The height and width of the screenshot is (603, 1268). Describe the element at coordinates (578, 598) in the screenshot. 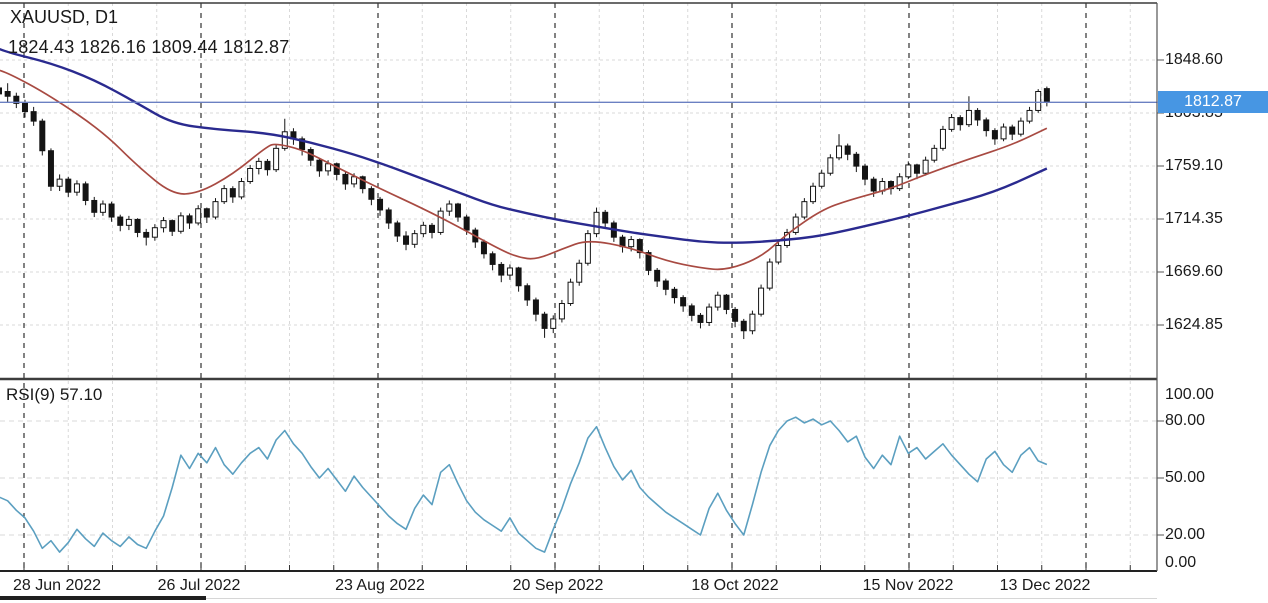

I see `scrollbar-track` at that location.